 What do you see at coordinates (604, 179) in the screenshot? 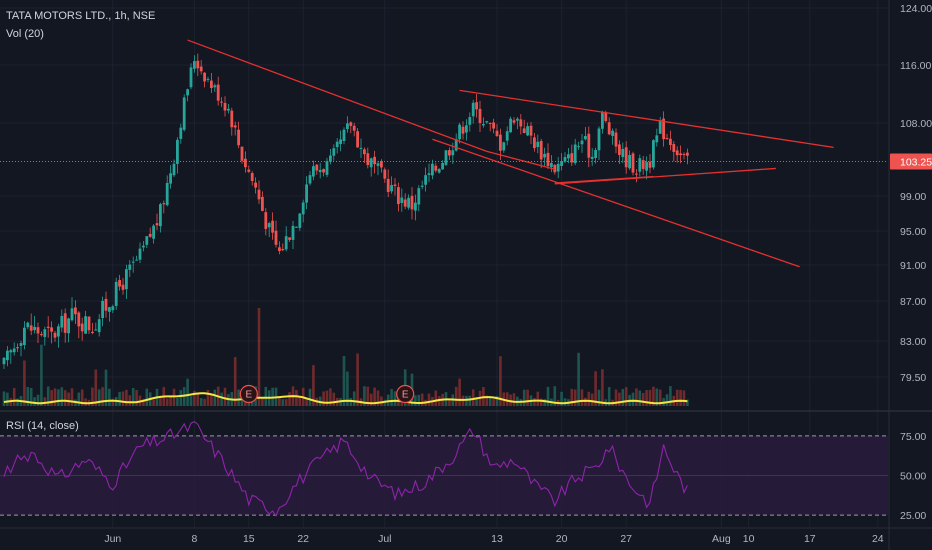
I see `trendline-wedge-bottom` at bounding box center [604, 179].